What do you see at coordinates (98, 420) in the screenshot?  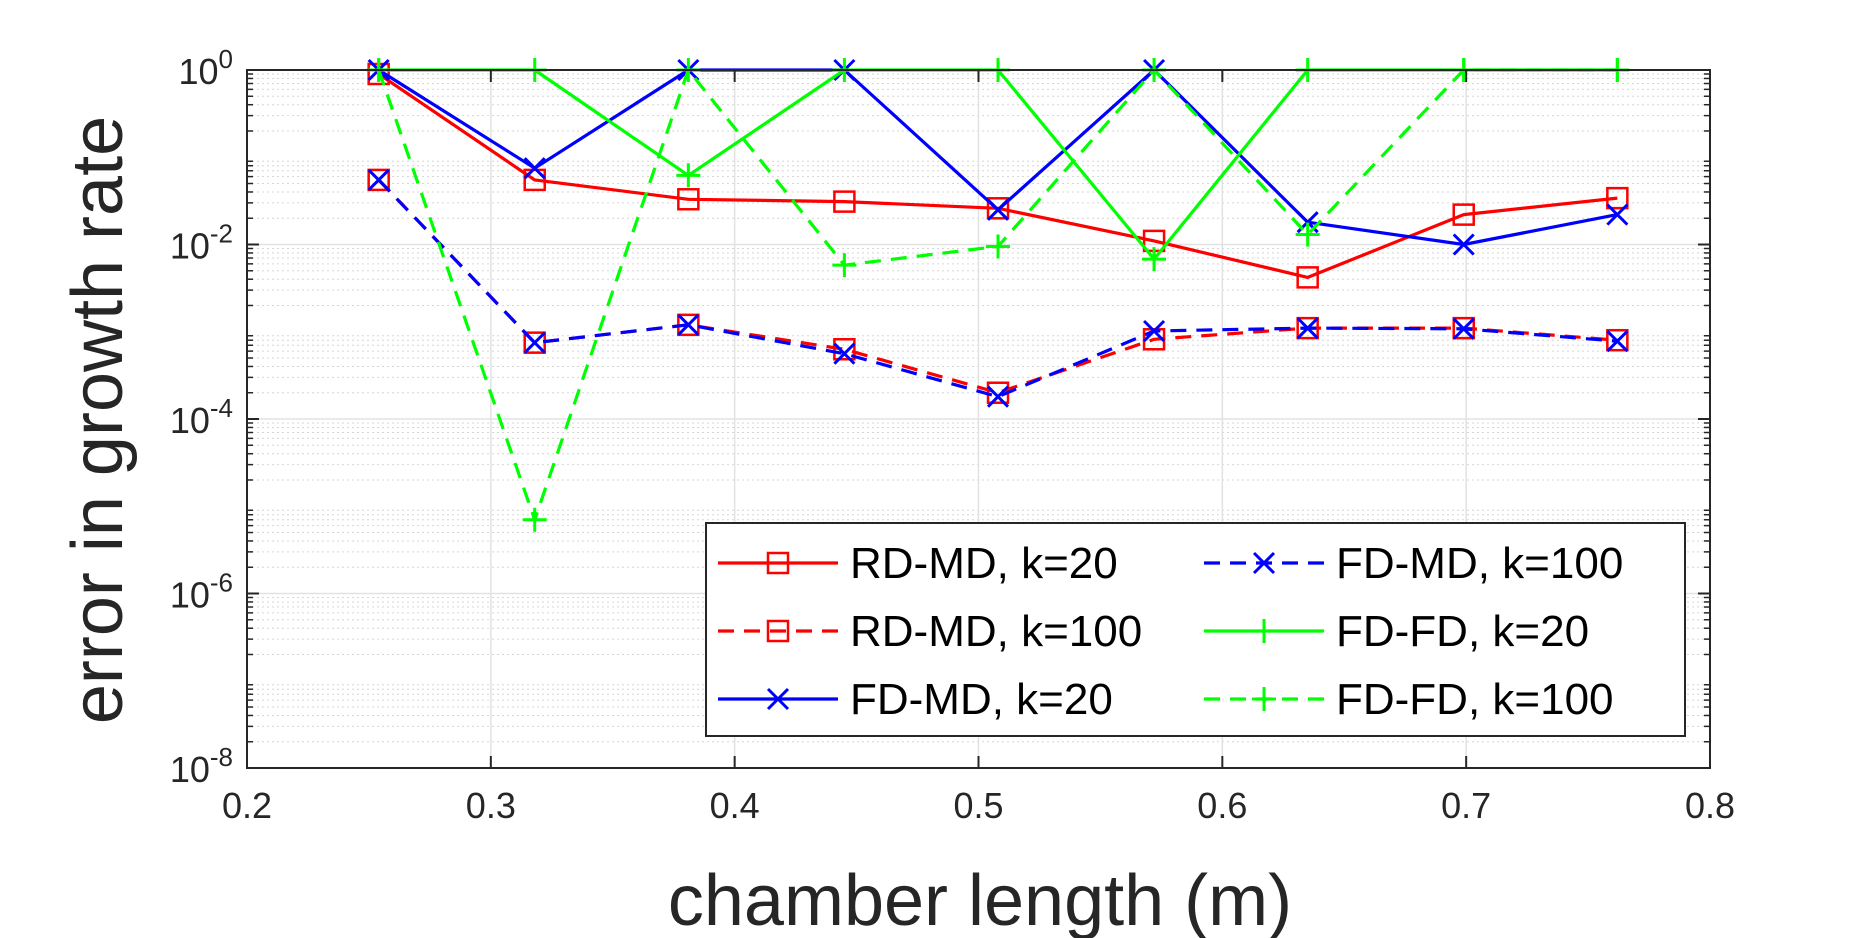 I see `y-axis-title: error in growth rate` at bounding box center [98, 420].